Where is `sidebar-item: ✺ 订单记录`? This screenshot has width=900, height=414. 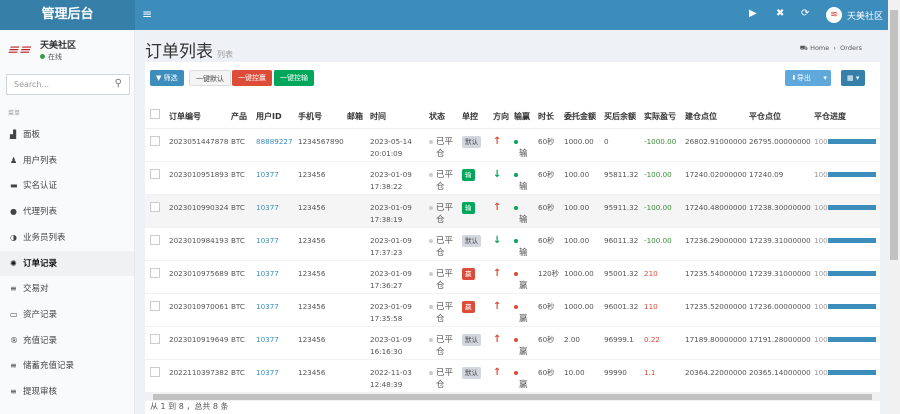 sidebar-item: ✺ 订单记录 is located at coordinates (67, 263).